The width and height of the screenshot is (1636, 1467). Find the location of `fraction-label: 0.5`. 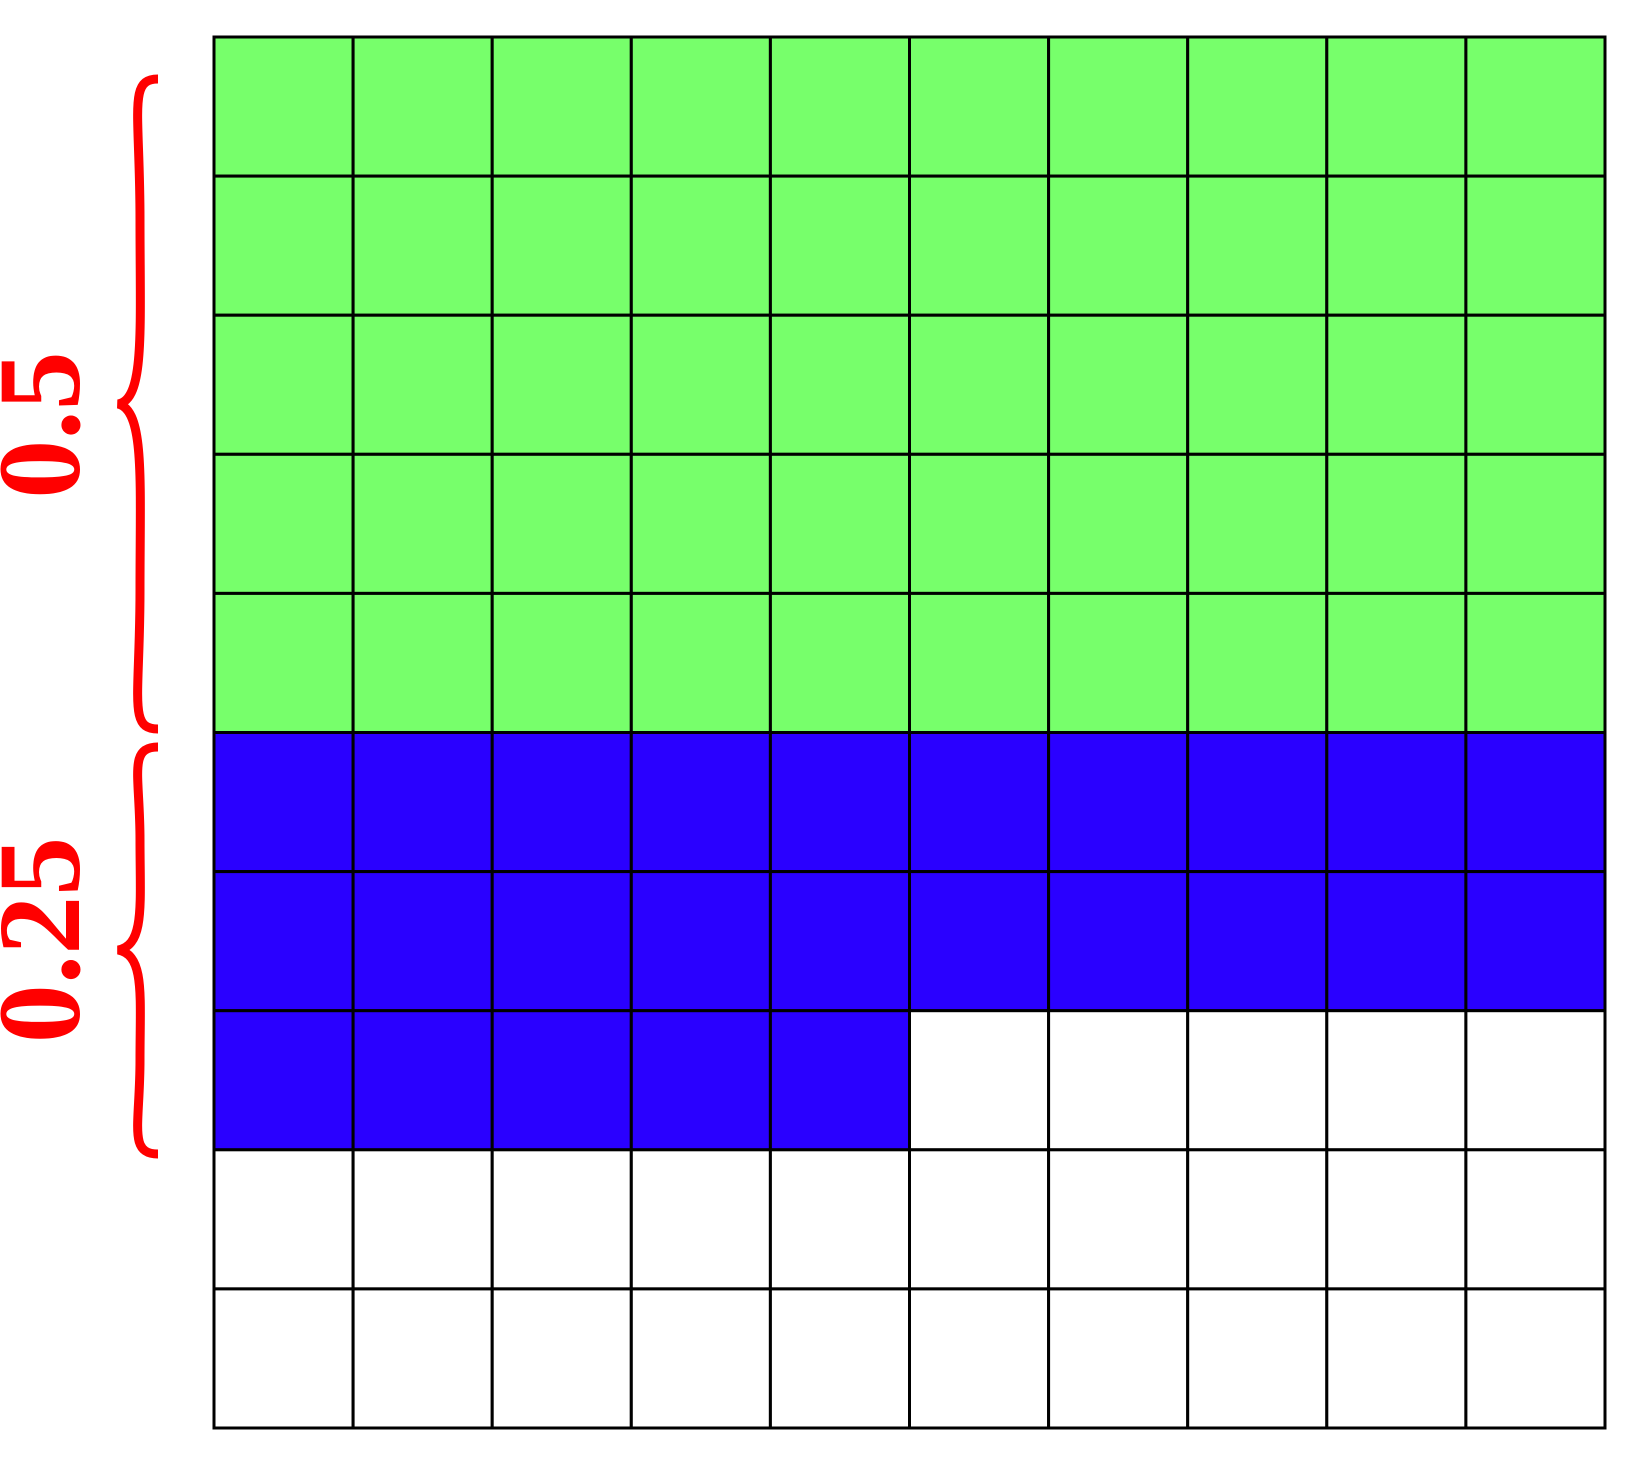

fraction-label: 0.5 is located at coordinates (52, 425).